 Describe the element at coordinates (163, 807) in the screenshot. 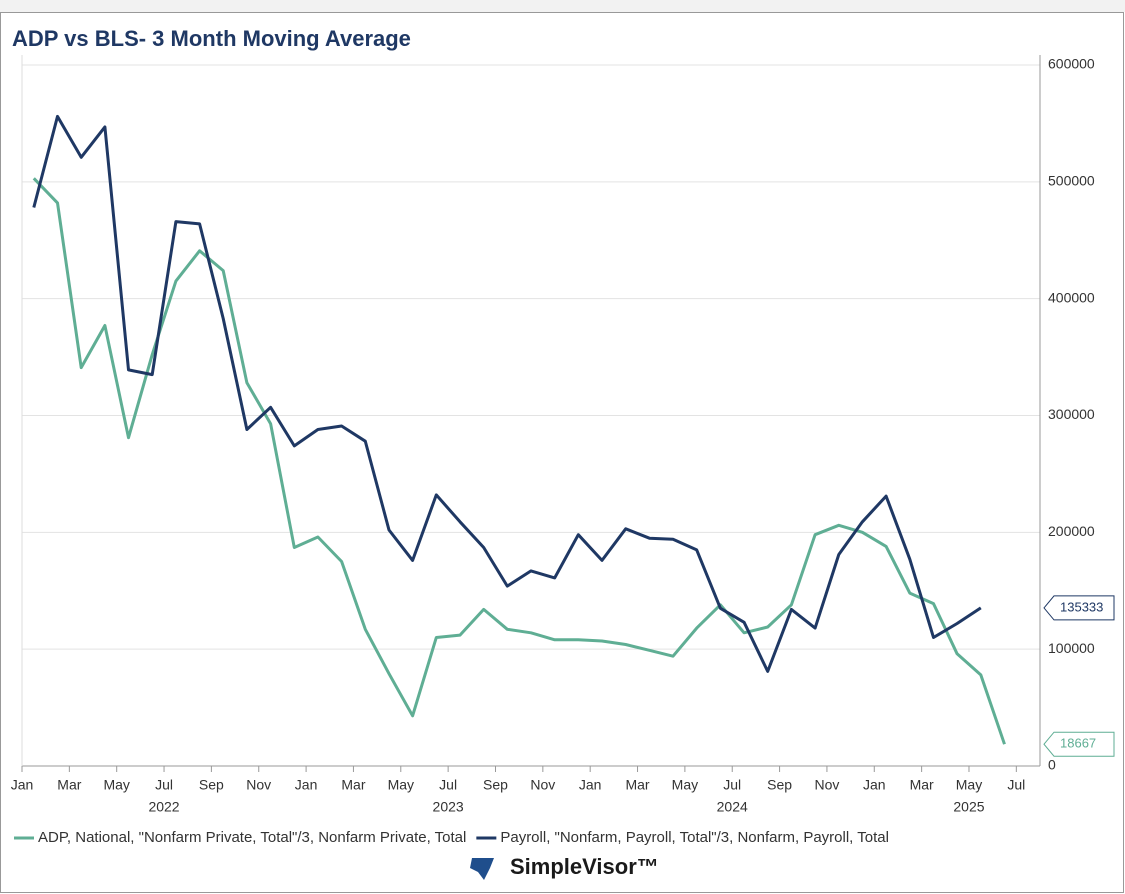

I see `year-label: 2022` at that location.